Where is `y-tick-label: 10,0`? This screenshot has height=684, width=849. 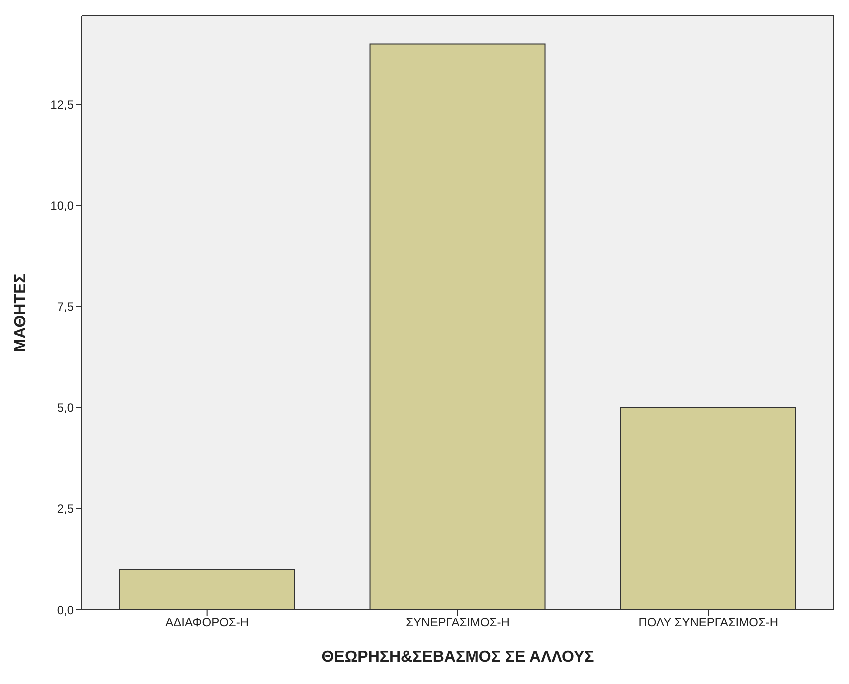 y-tick-label: 10,0 is located at coordinates (62, 206).